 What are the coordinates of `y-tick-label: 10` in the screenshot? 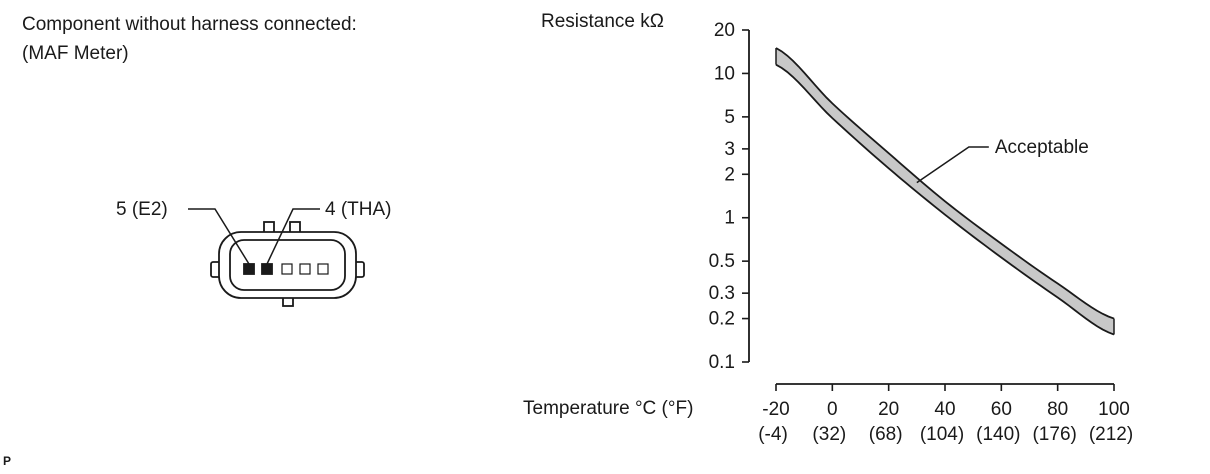 It's located at (724, 73).